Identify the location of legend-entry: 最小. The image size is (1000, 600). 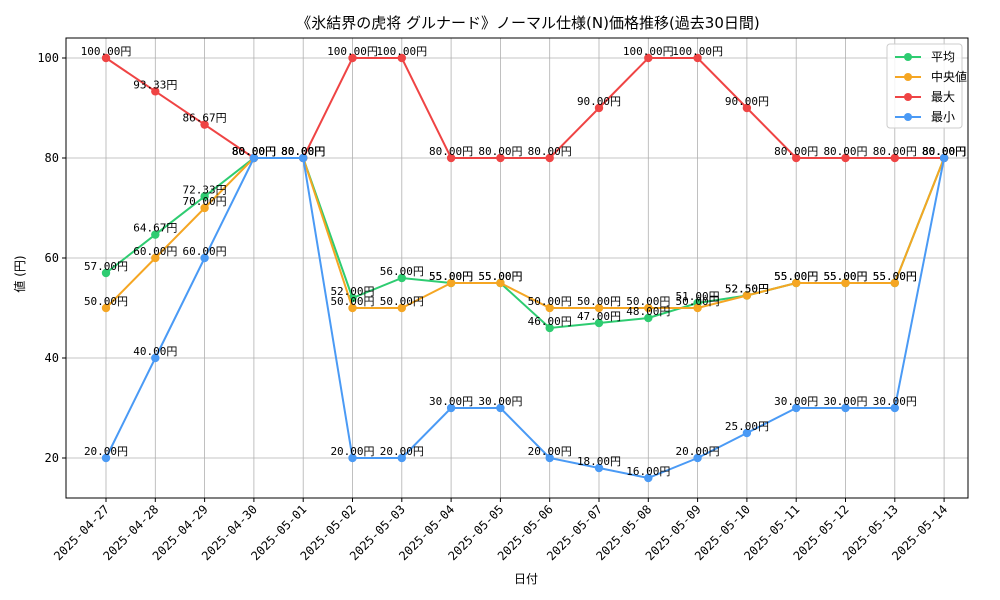
(943, 117).